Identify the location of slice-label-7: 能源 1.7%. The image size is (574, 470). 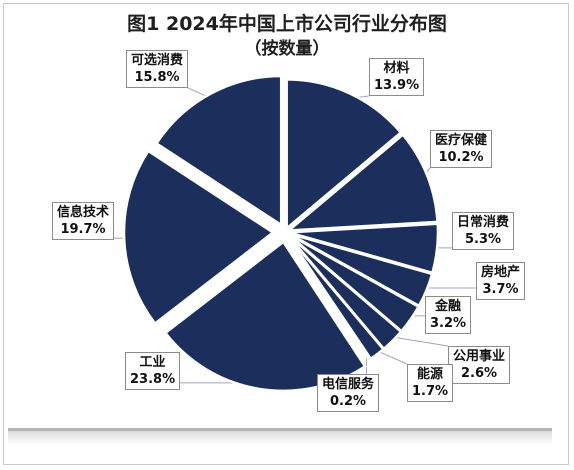
(430, 383).